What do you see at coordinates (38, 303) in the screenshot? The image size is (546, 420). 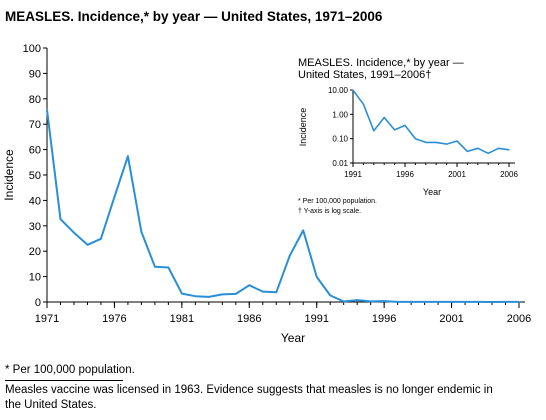 I see `y-tick-label: 0` at bounding box center [38, 303].